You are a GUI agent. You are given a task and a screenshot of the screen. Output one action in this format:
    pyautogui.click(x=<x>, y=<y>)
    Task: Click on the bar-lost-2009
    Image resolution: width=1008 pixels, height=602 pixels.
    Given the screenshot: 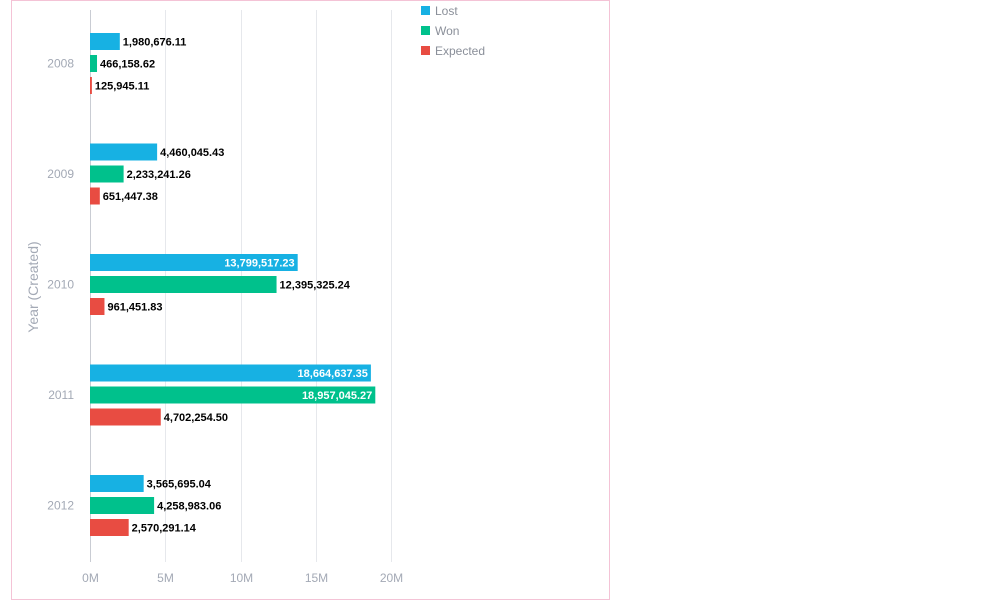 What is the action you would take?
    pyautogui.click(x=124, y=152)
    